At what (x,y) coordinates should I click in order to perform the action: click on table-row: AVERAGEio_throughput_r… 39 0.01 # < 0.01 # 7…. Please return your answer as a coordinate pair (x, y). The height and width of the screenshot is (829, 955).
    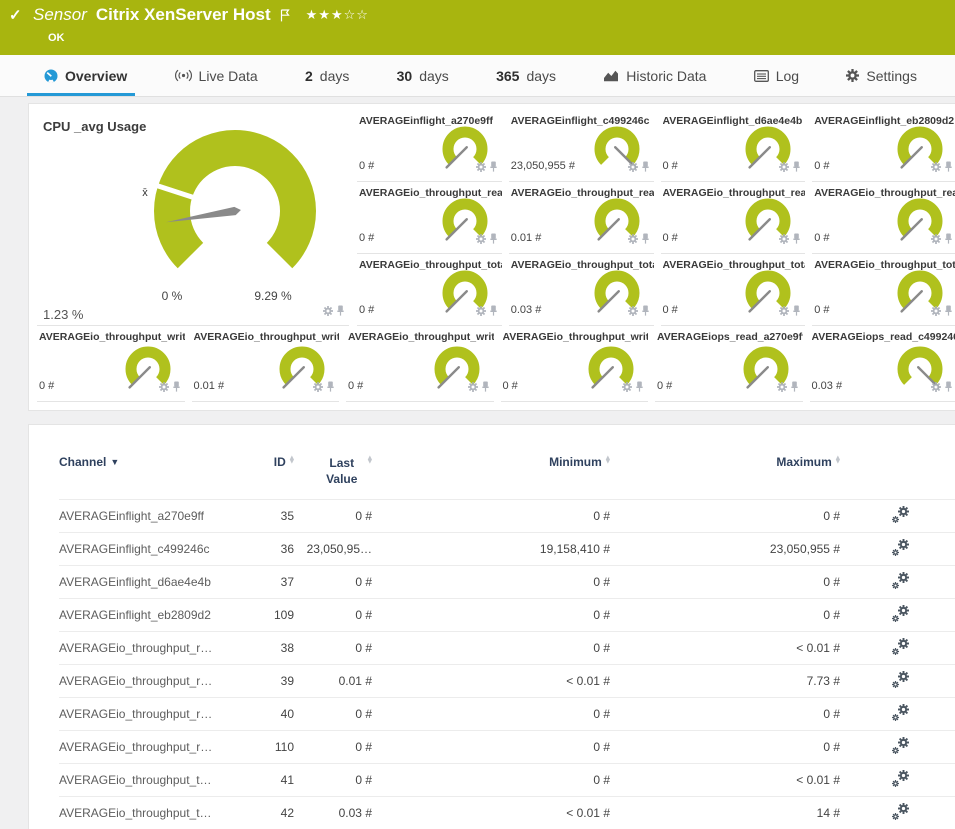
    Looking at the image, I should click on (507, 680).